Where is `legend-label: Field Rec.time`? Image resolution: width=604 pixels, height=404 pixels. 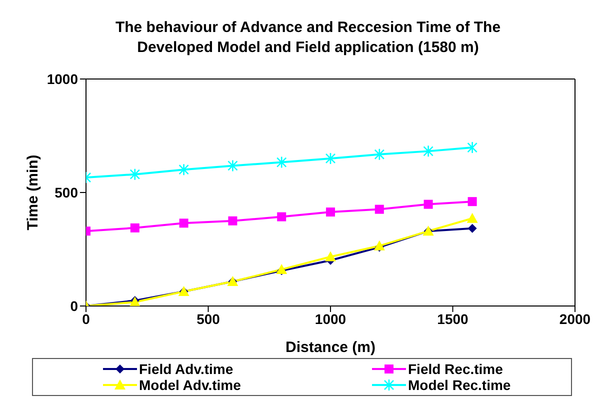 legend-label: Field Rec.time is located at coordinates (455, 369).